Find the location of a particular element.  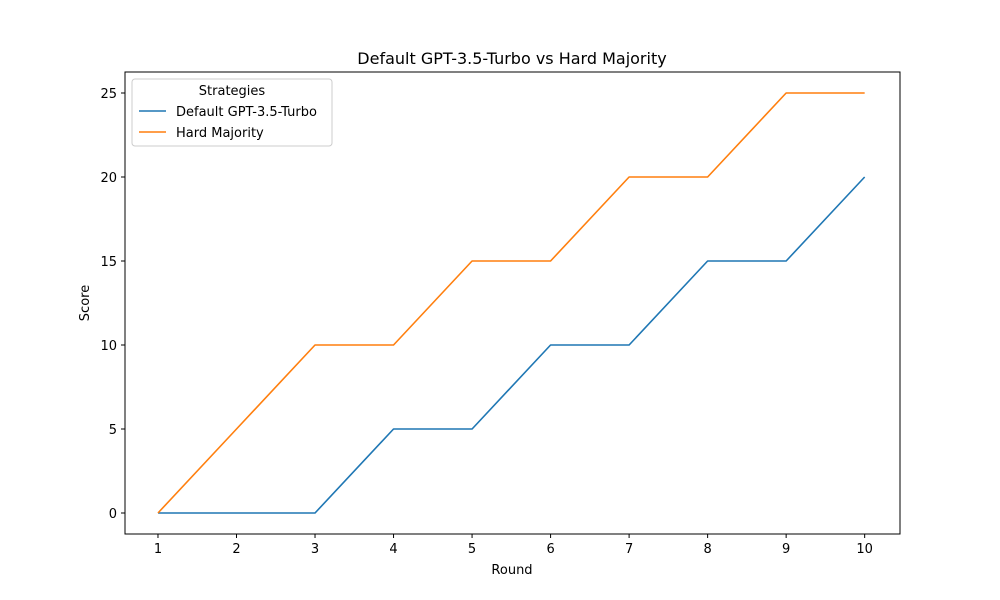

x-tick-label: 5 is located at coordinates (472, 549).